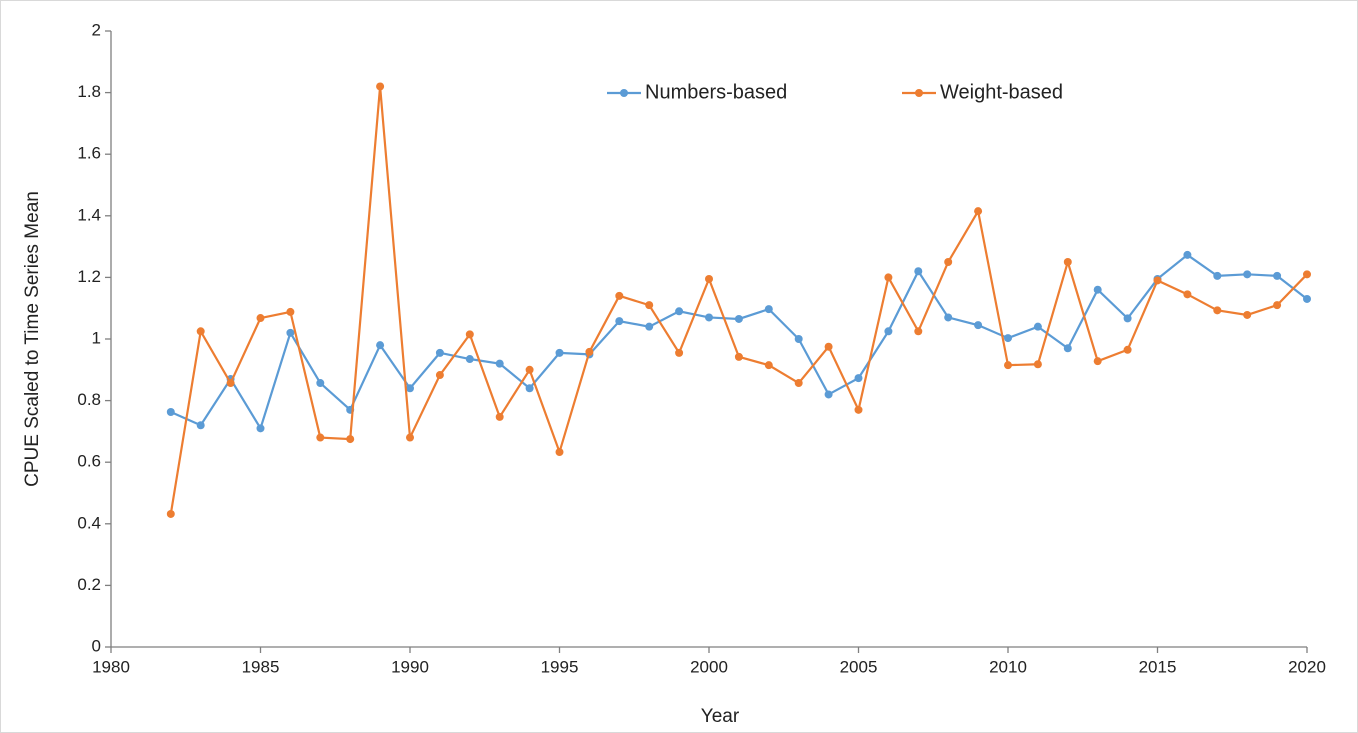 Image resolution: width=1358 pixels, height=733 pixels. I want to click on x-tick-label: 1985, so click(261, 666).